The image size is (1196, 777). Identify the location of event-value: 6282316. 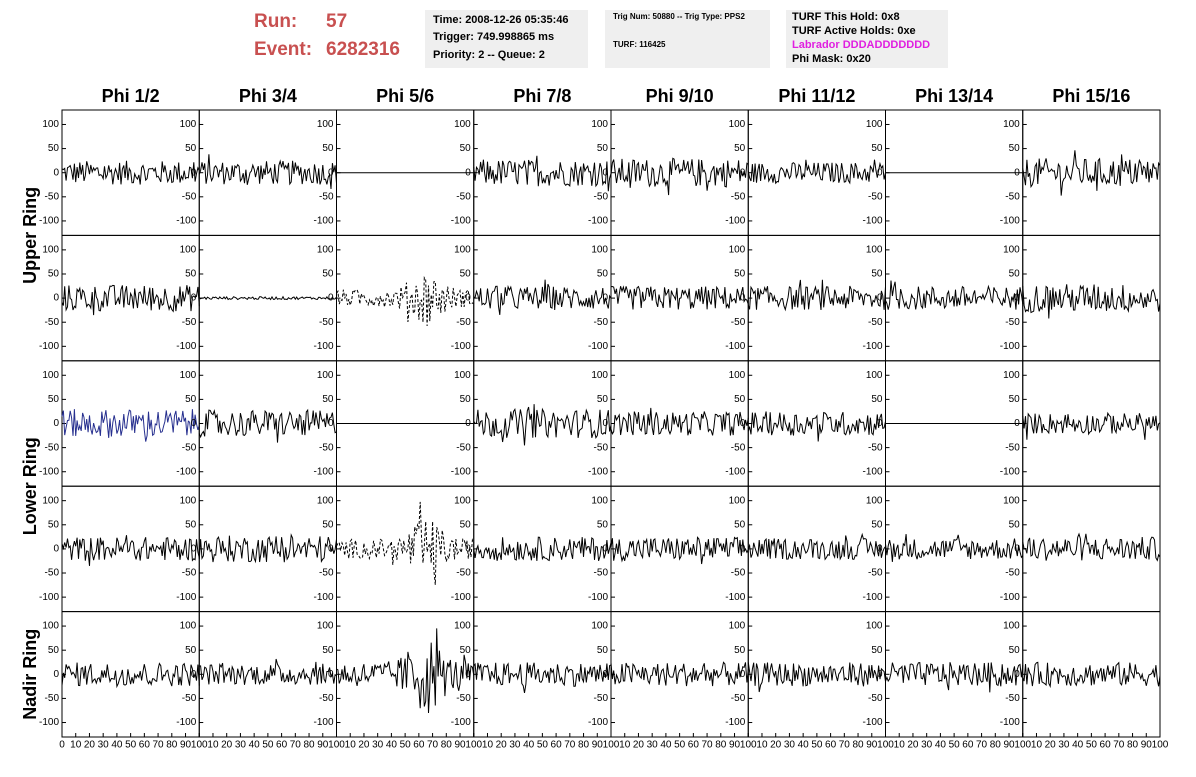
(363, 49).